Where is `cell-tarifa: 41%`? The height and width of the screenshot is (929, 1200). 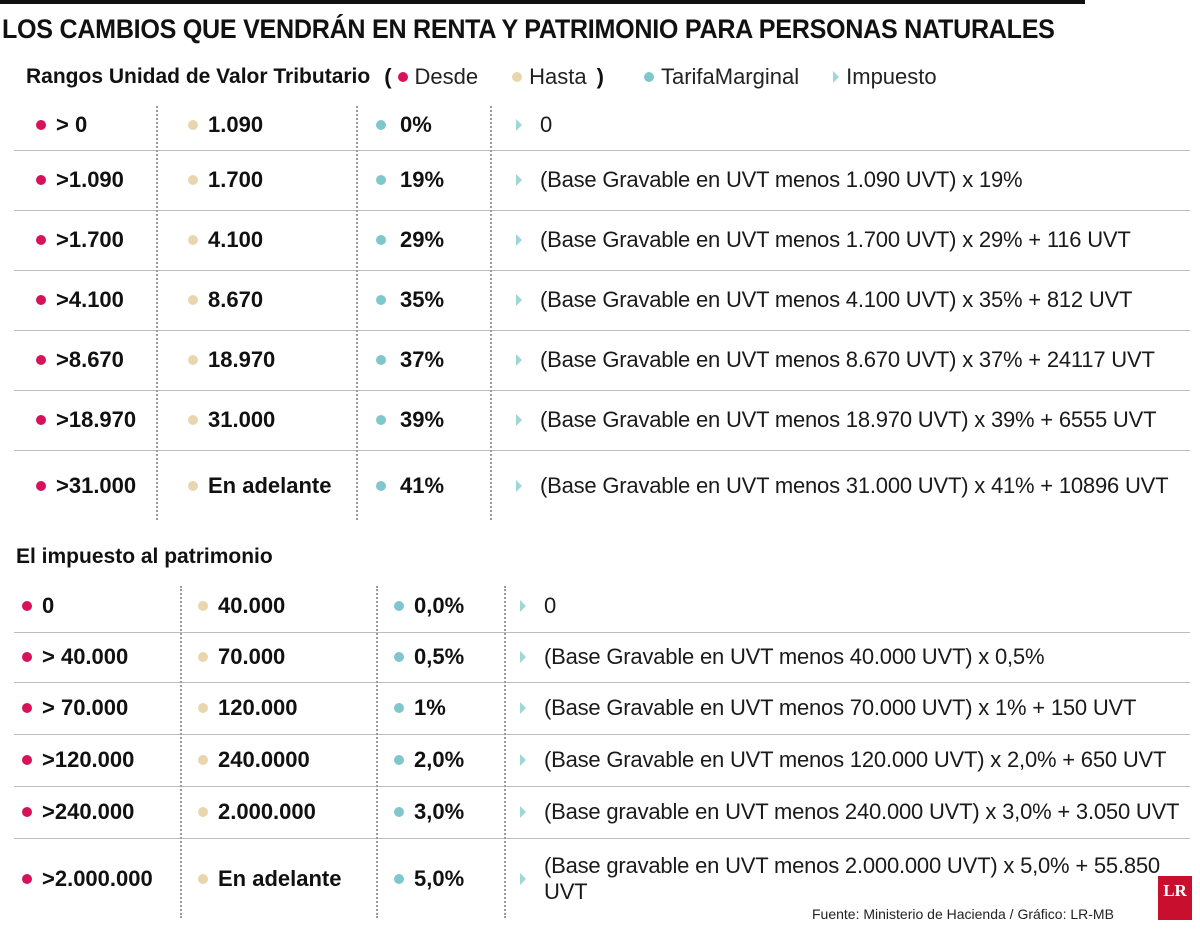
cell-tarifa: 41% is located at coordinates (436, 486).